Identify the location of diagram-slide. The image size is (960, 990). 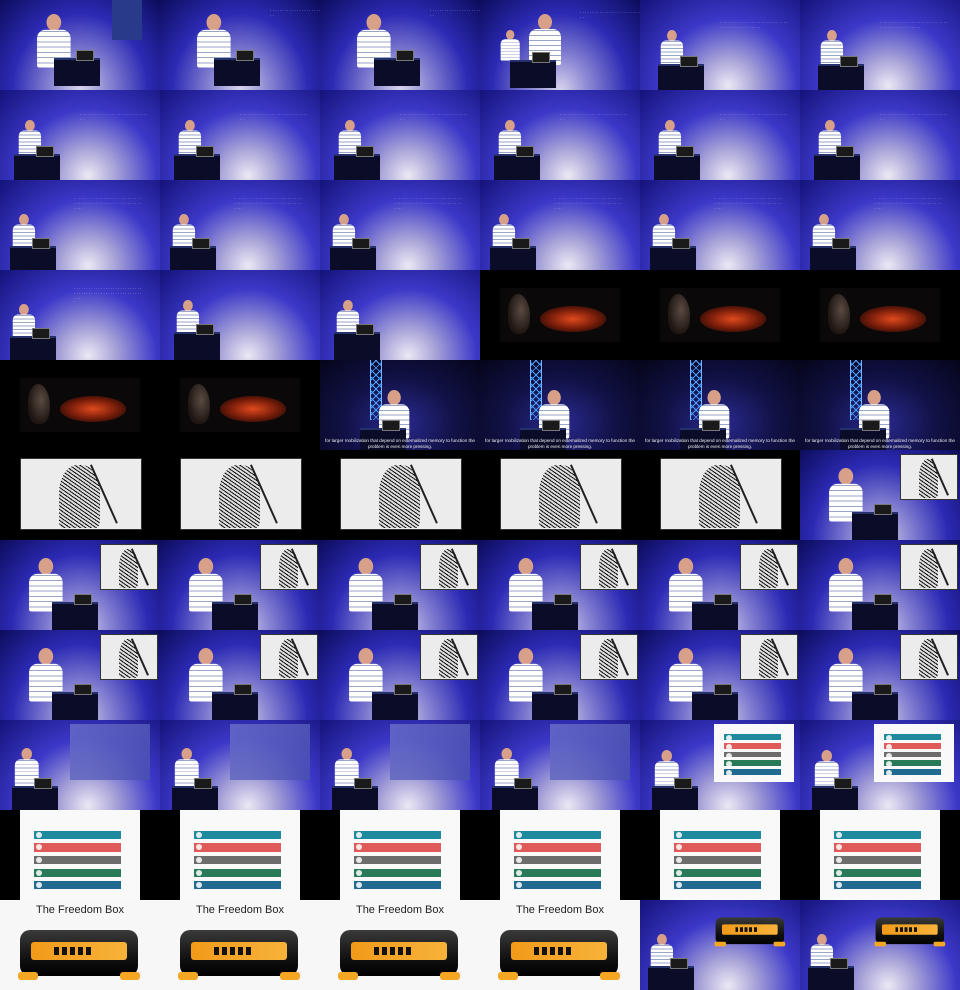
(754, 753).